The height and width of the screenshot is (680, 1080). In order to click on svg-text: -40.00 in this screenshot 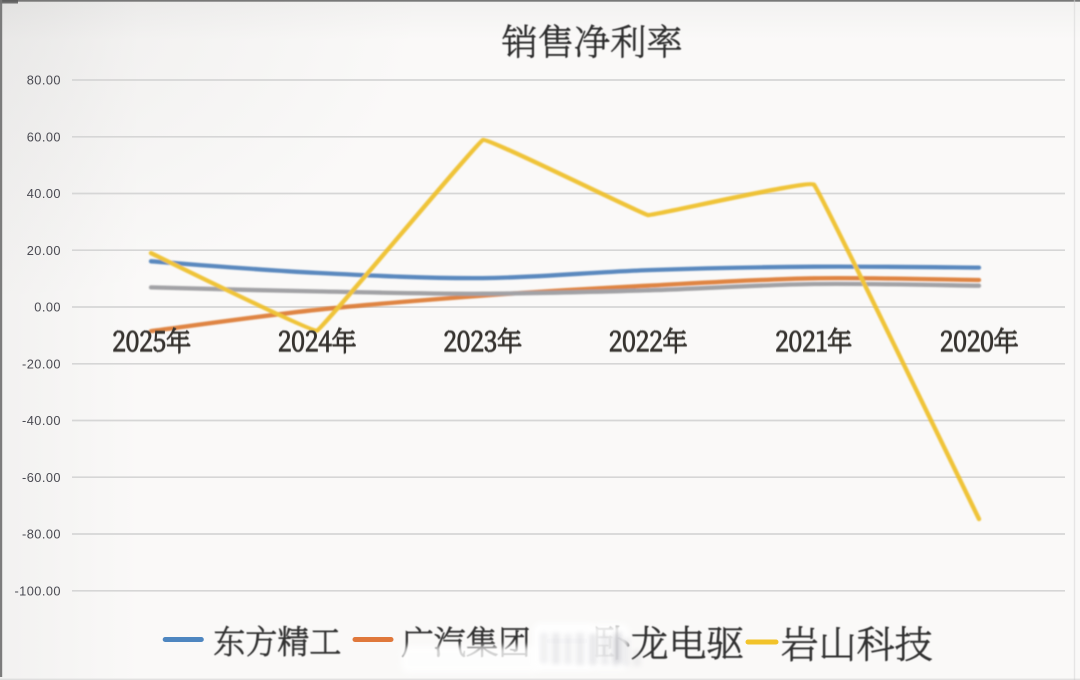, I will do `click(41, 420)`.